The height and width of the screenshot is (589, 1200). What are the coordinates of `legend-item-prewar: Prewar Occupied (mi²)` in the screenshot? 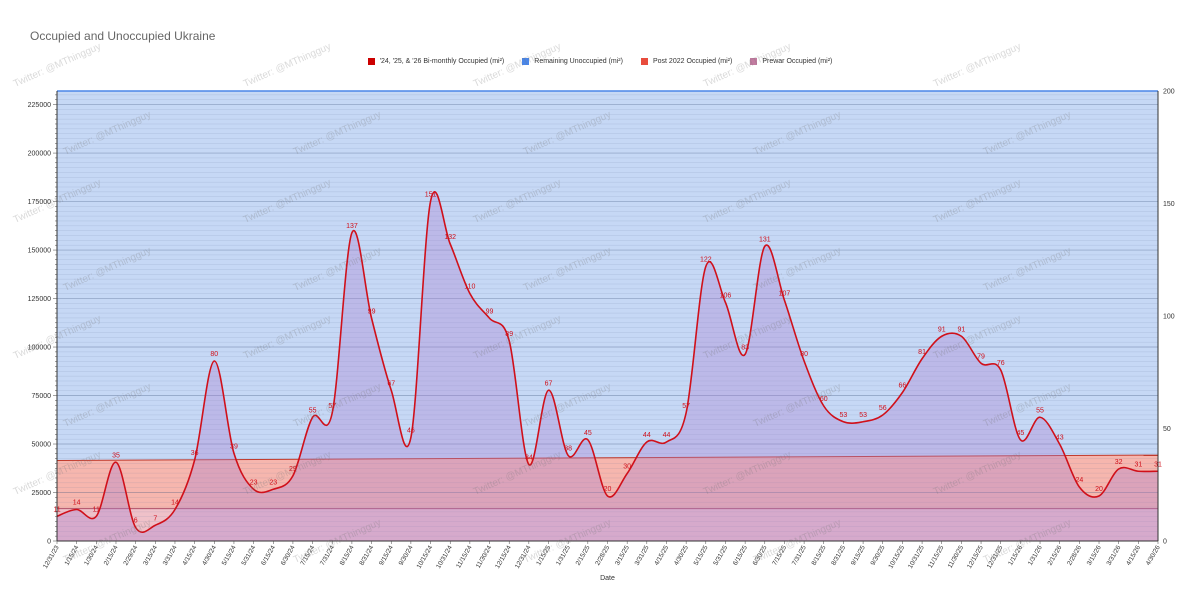 It's located at (791, 61).